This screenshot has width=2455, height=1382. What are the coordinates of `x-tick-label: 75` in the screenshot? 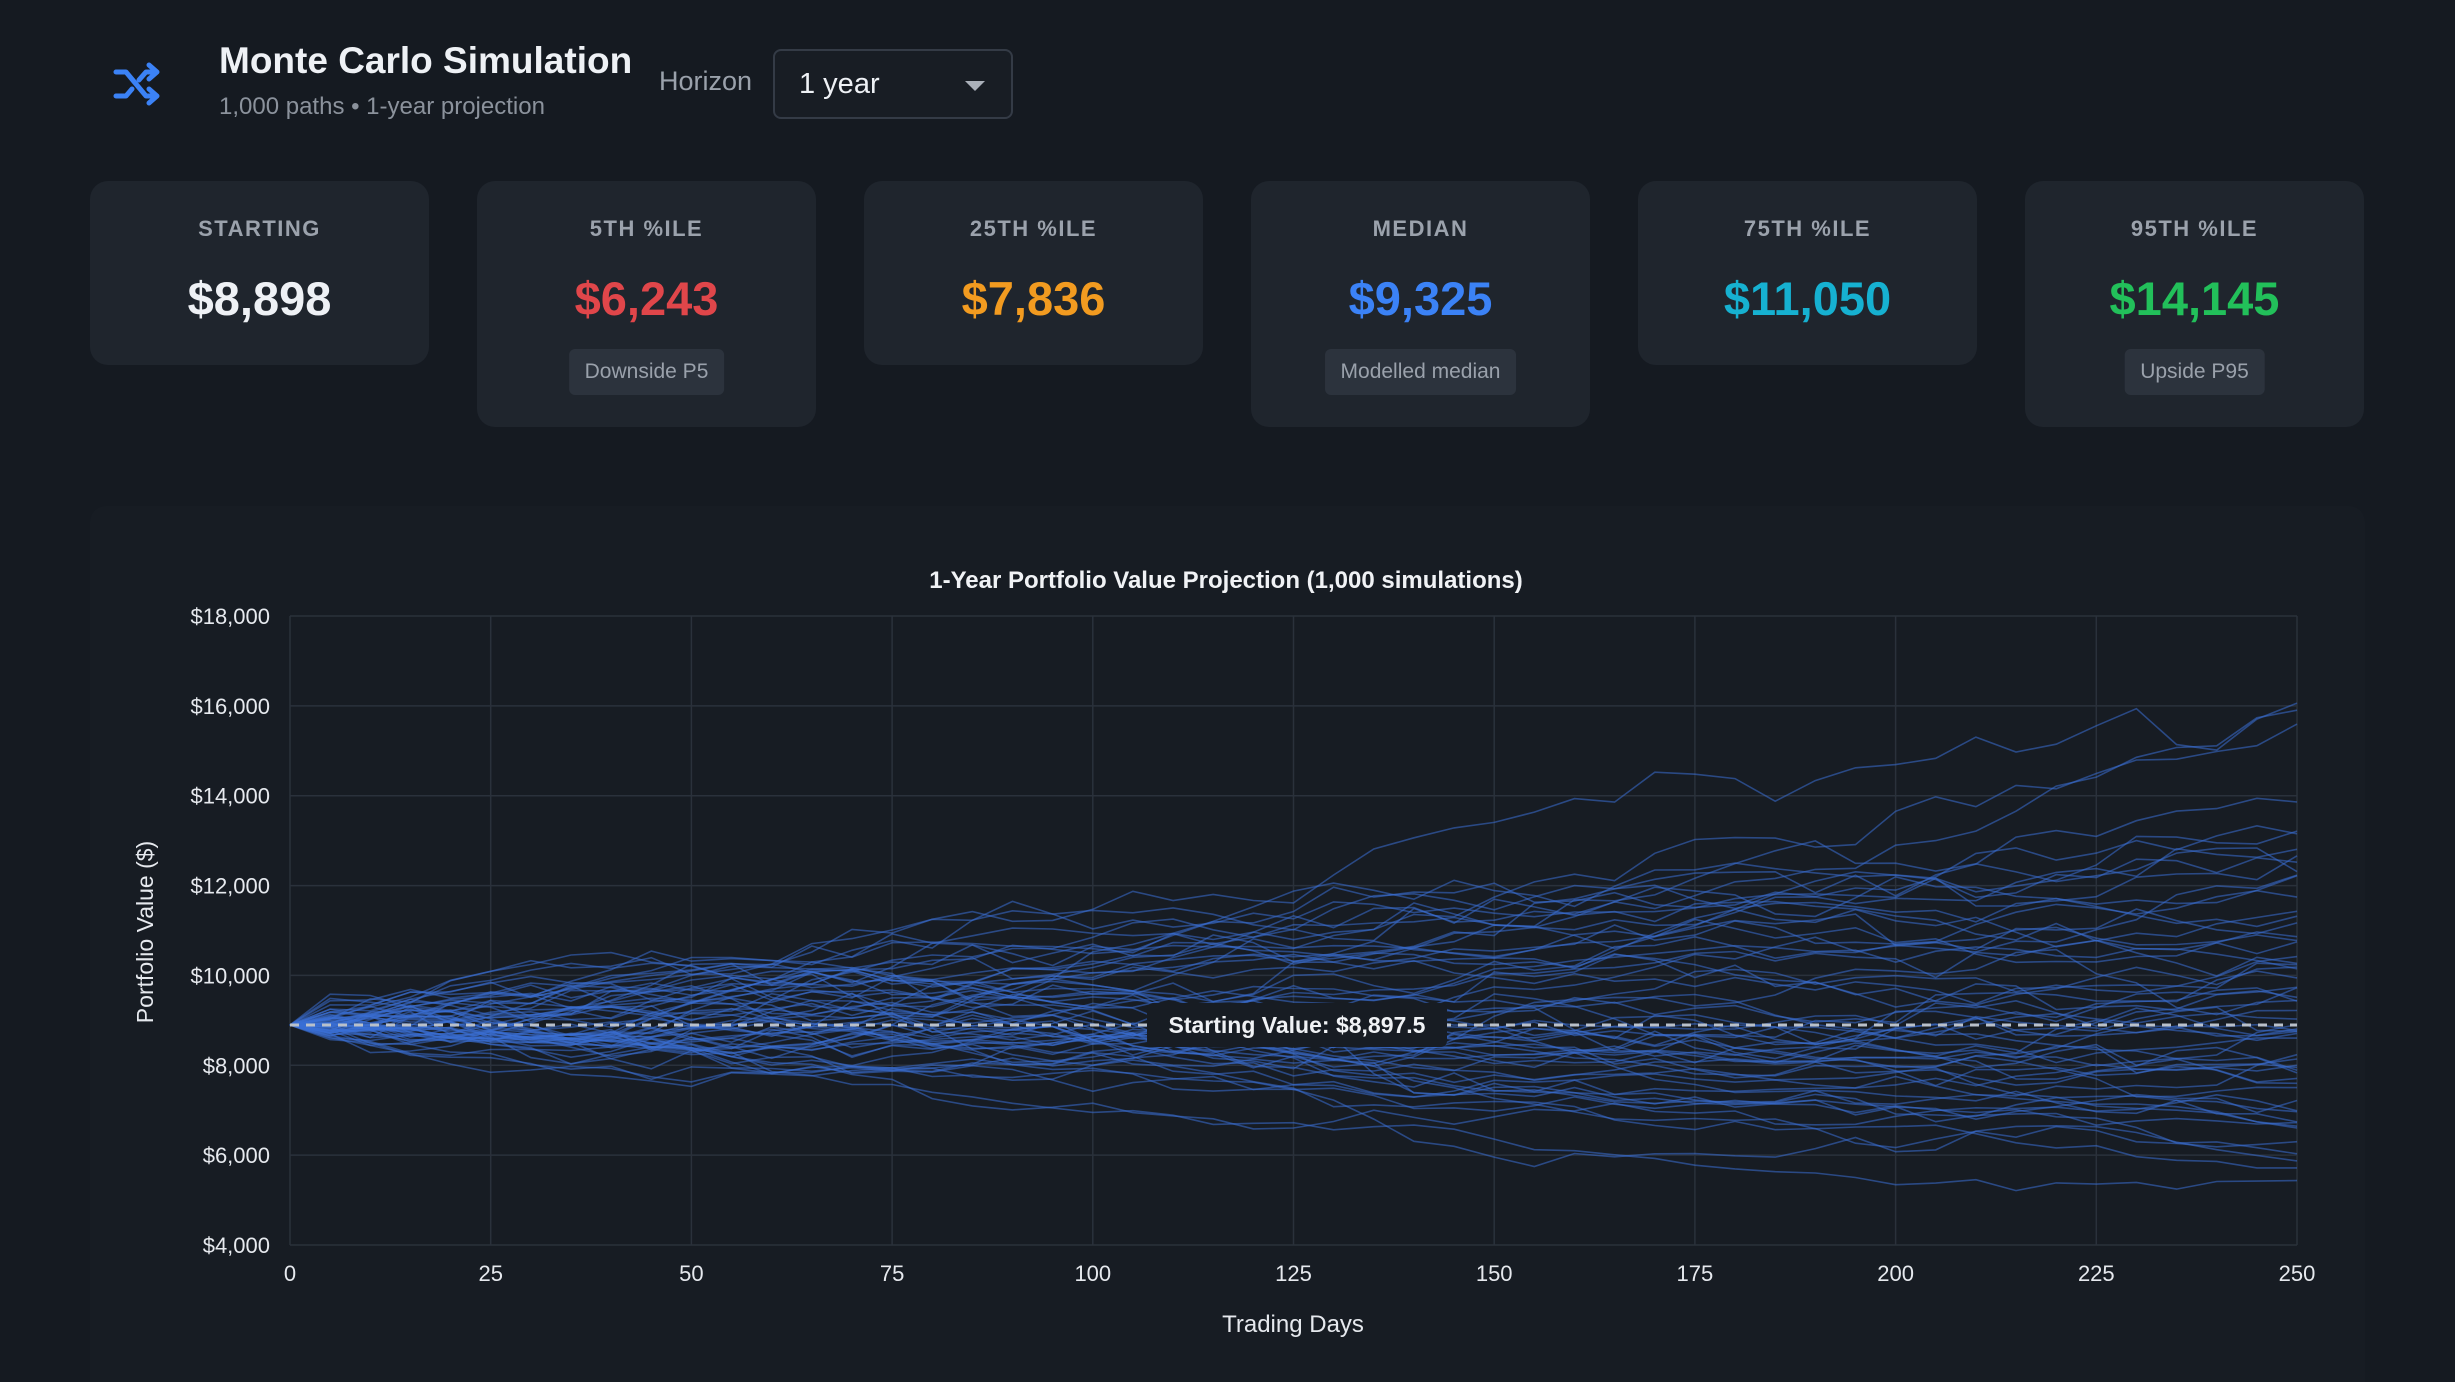 It's located at (892, 1273).